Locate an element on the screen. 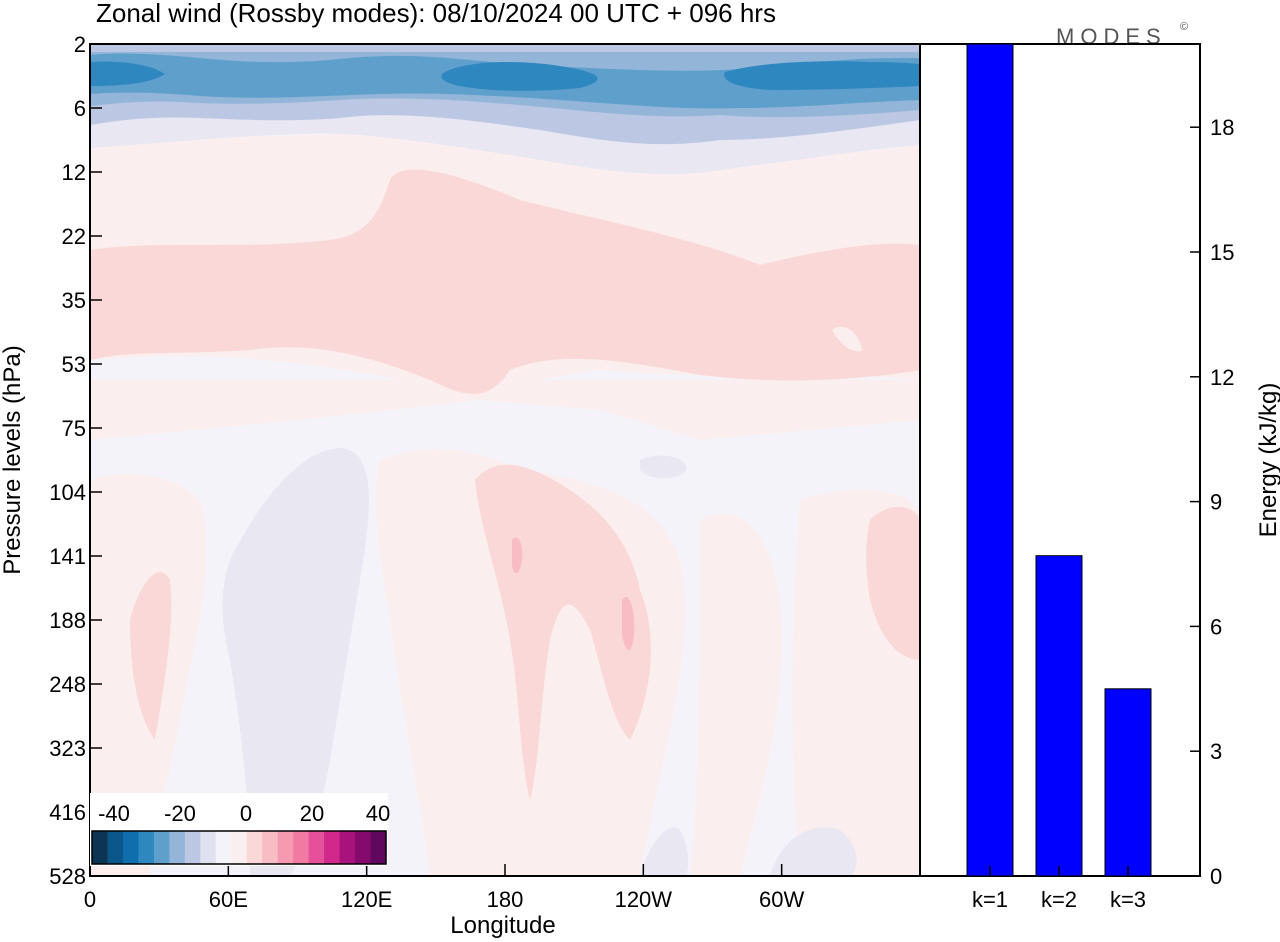 Image resolution: width=1280 pixels, height=942 pixels. x-axis-label: Longitude is located at coordinates (502, 925).